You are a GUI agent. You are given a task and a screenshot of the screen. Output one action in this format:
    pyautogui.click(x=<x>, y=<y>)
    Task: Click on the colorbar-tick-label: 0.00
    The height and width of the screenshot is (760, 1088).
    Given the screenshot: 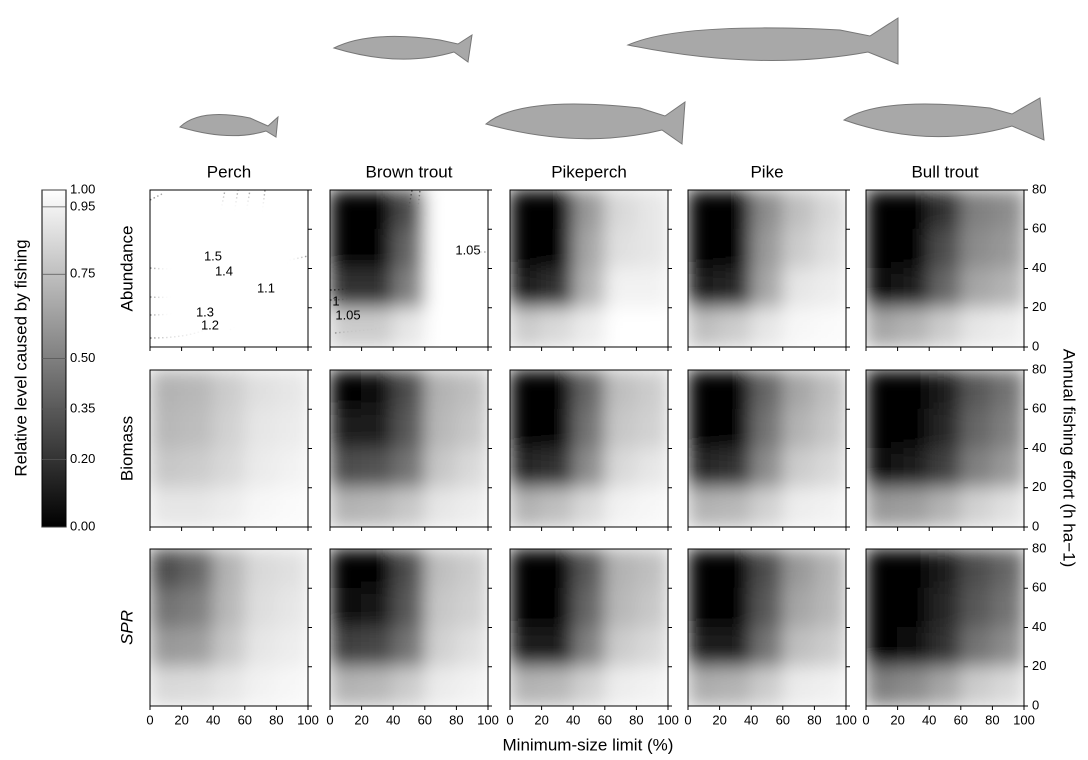 What is the action you would take?
    pyautogui.click(x=82, y=525)
    